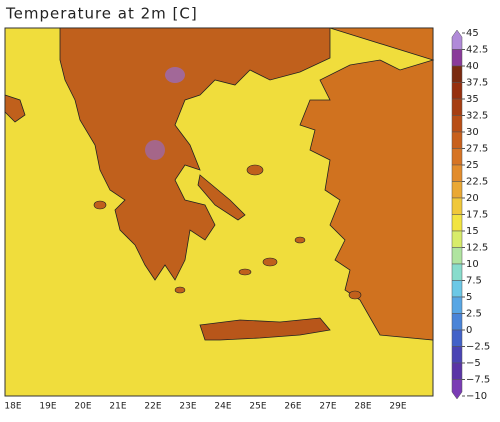  Describe the element at coordinates (292, 407) in the screenshot. I see `longitude-label: 26E` at that location.